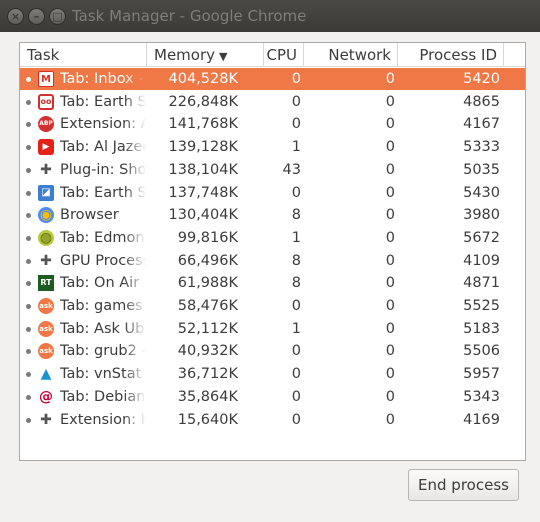 Image resolution: width=540 pixels, height=522 pixels. Describe the element at coordinates (207, 396) in the screenshot. I see `memory-value: 35,864K` at that location.